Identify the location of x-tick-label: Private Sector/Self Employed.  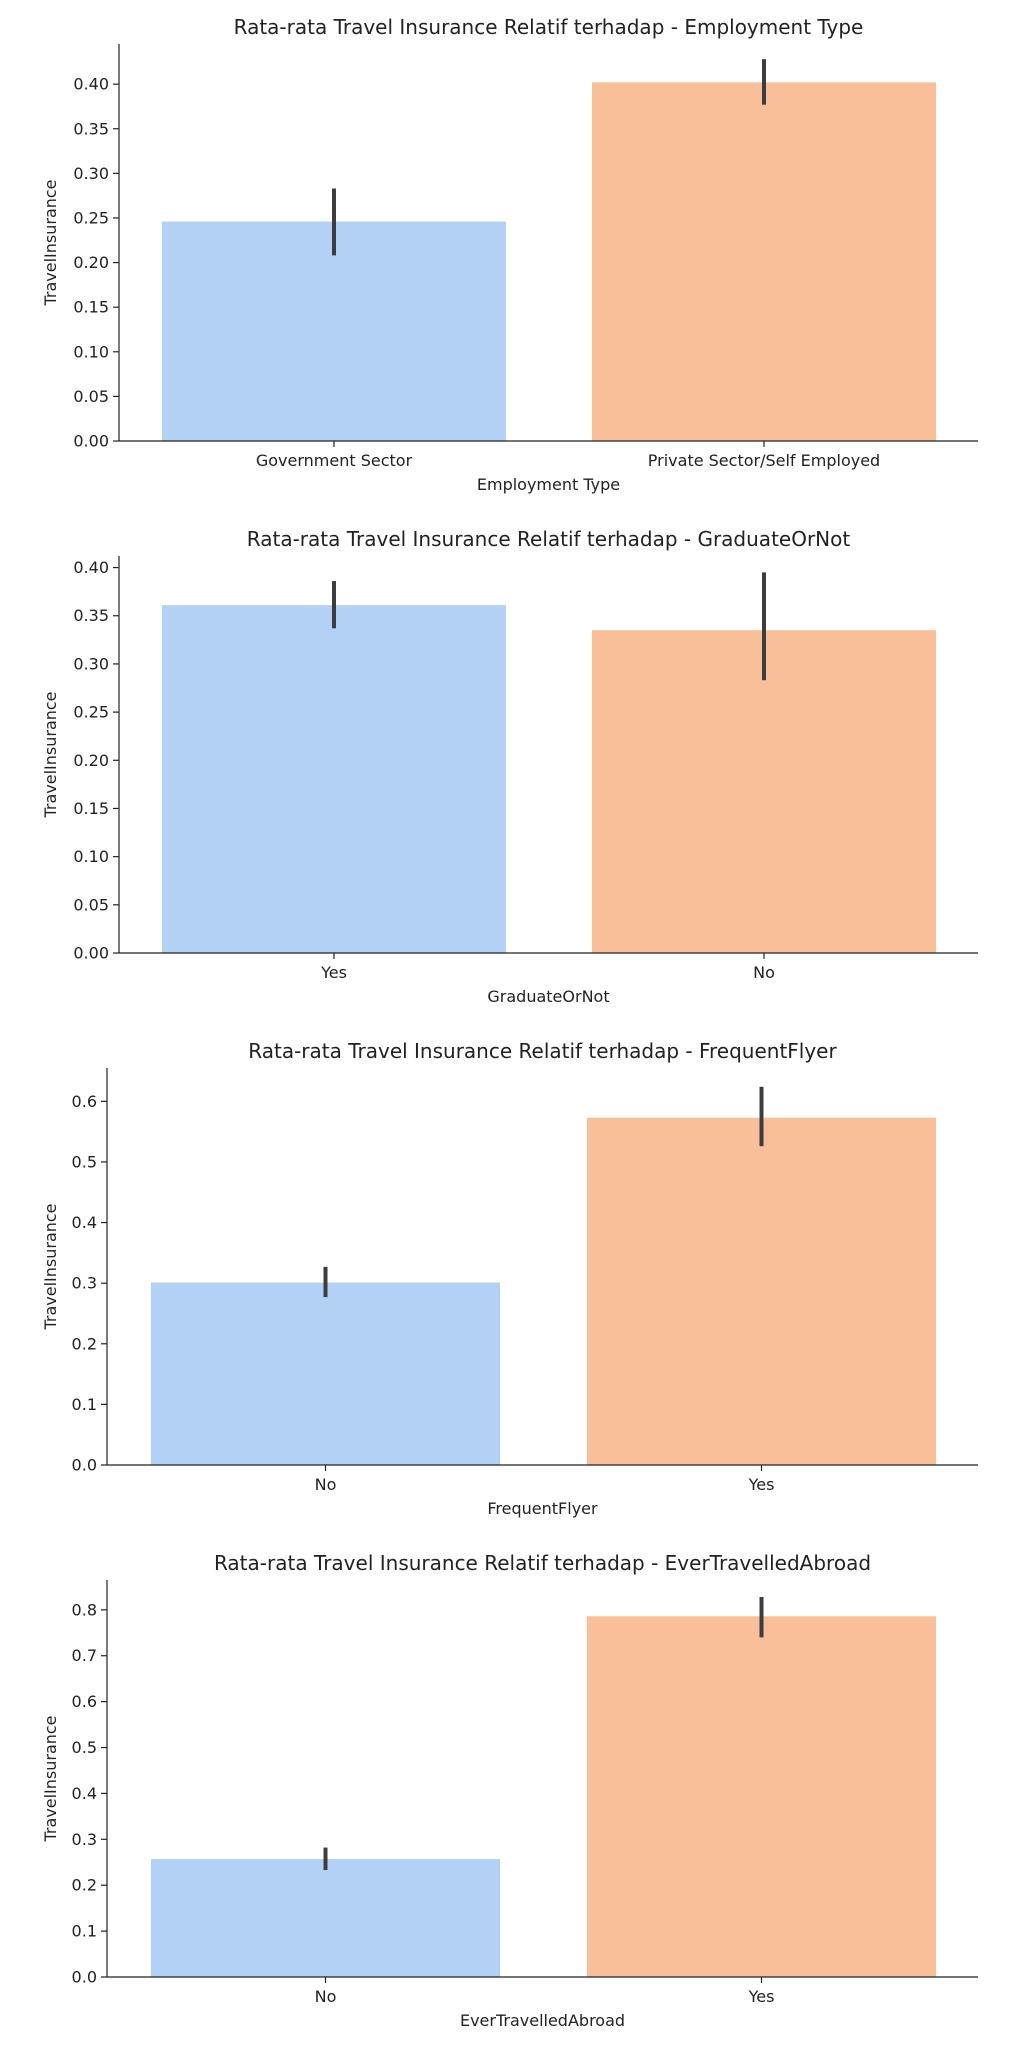
(764, 460).